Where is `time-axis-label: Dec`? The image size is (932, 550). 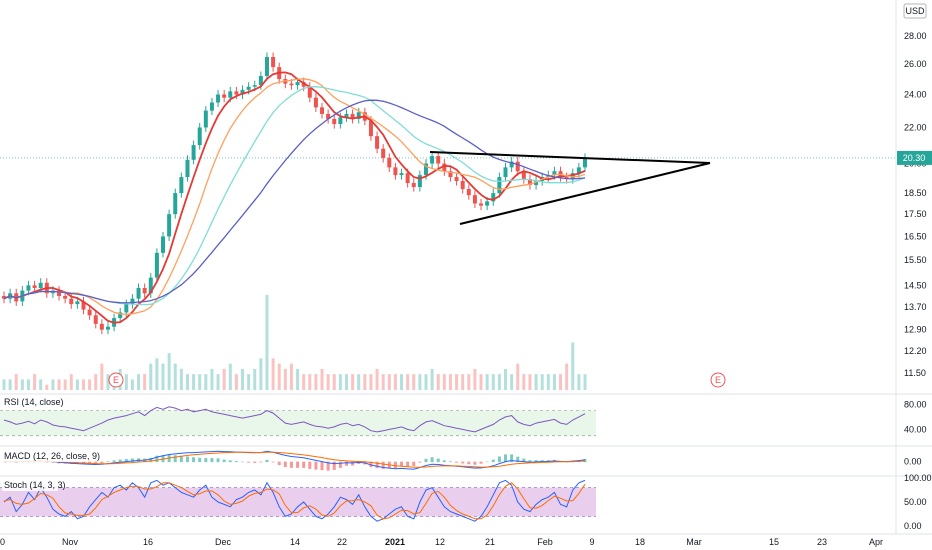 time-axis-label: Dec is located at coordinates (223, 542).